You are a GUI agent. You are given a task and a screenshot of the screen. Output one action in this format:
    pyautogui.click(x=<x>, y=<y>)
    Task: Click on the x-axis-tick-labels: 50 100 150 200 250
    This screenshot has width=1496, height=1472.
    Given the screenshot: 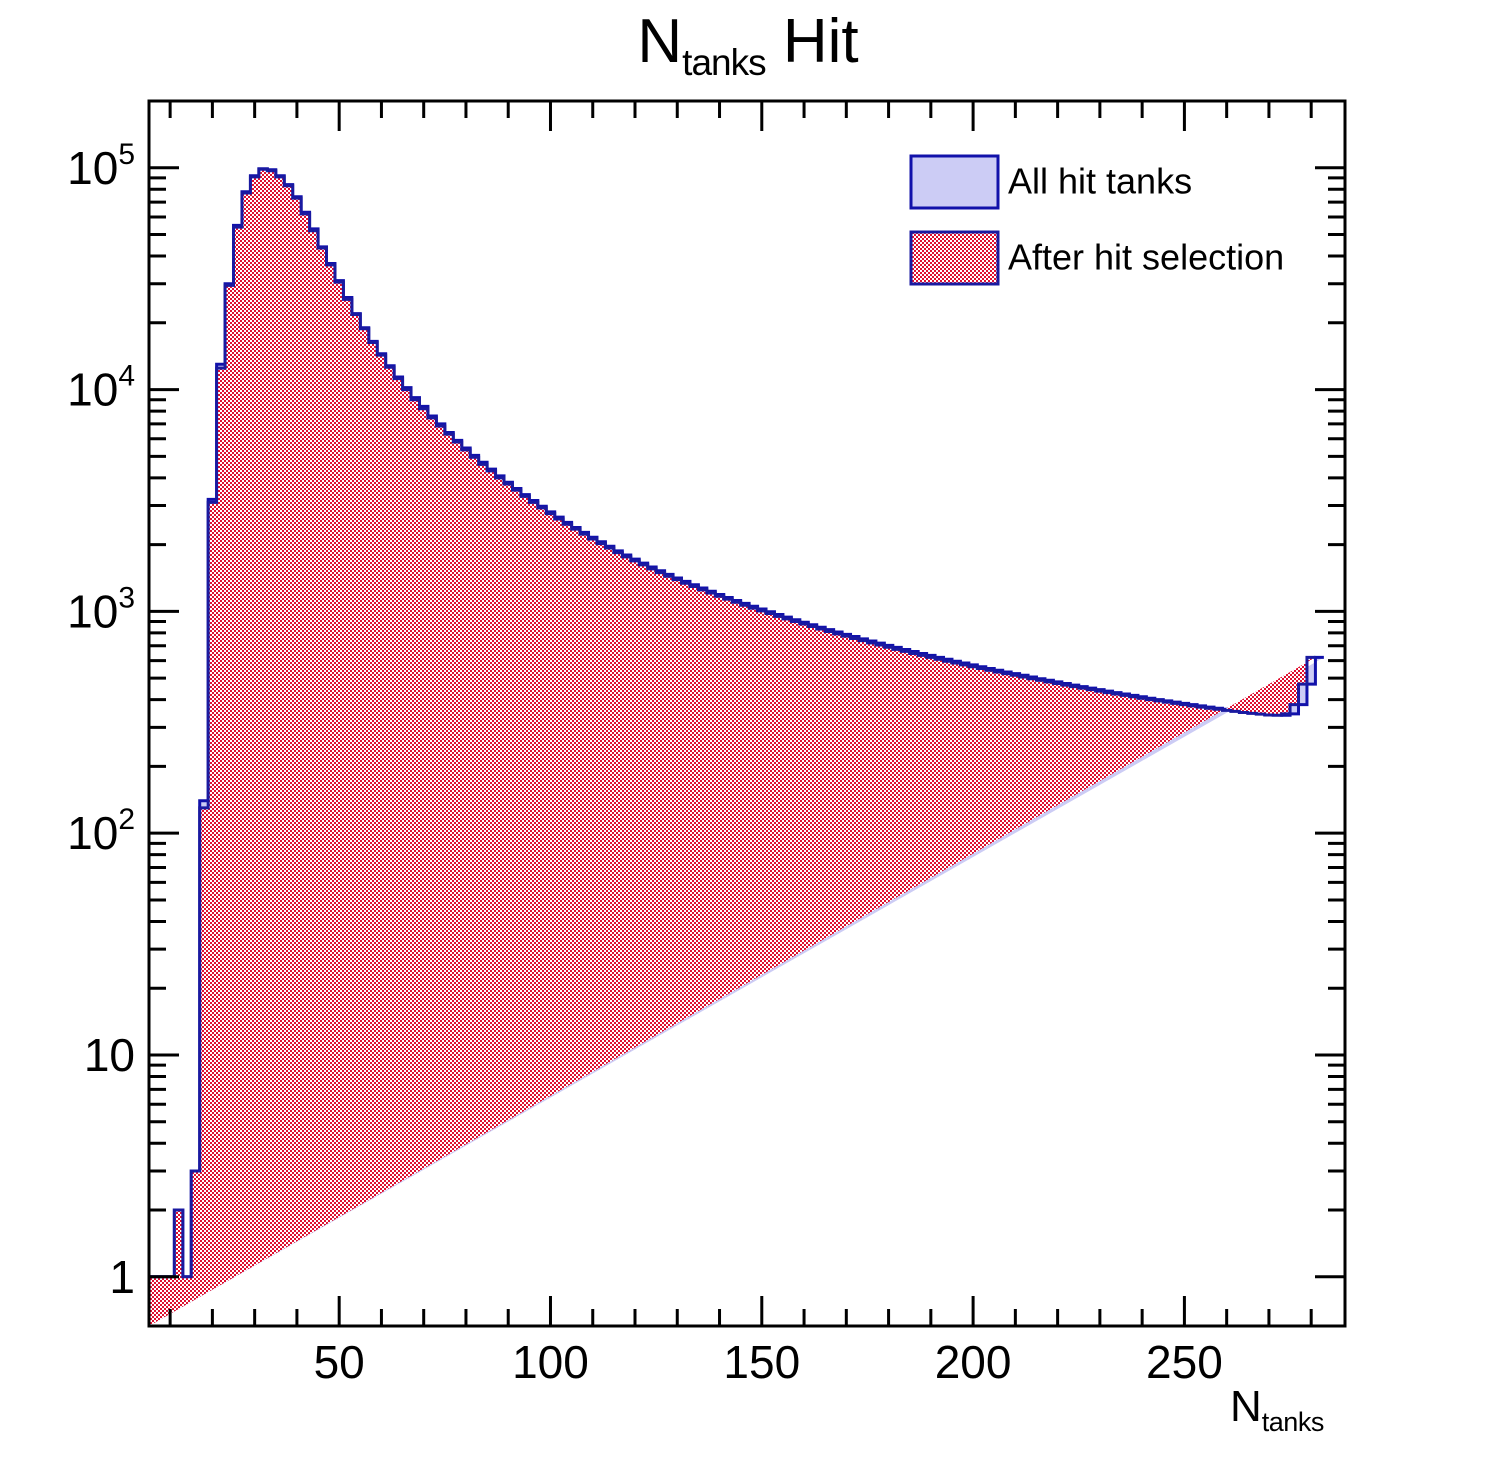 What is the action you would take?
    pyautogui.click(x=768, y=1362)
    